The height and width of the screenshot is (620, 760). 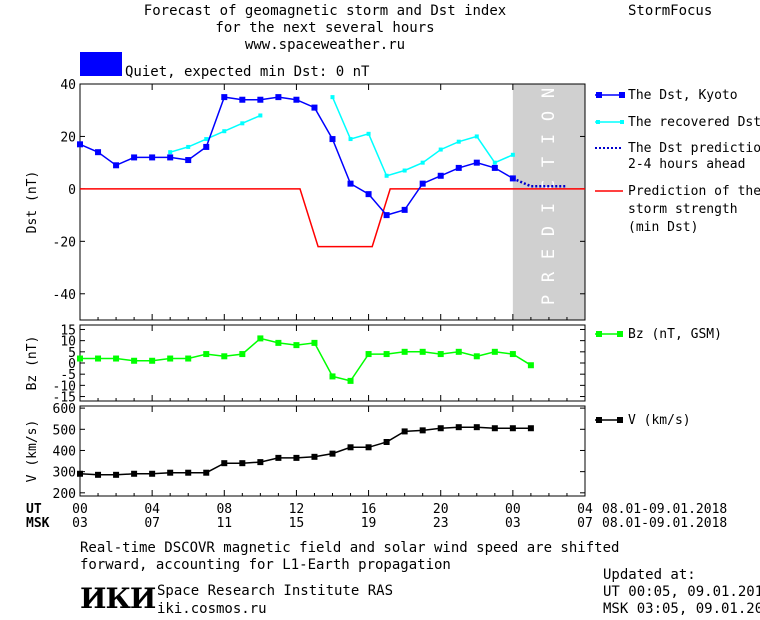 I want to click on prediction-letter: N, so click(x=549, y=93).